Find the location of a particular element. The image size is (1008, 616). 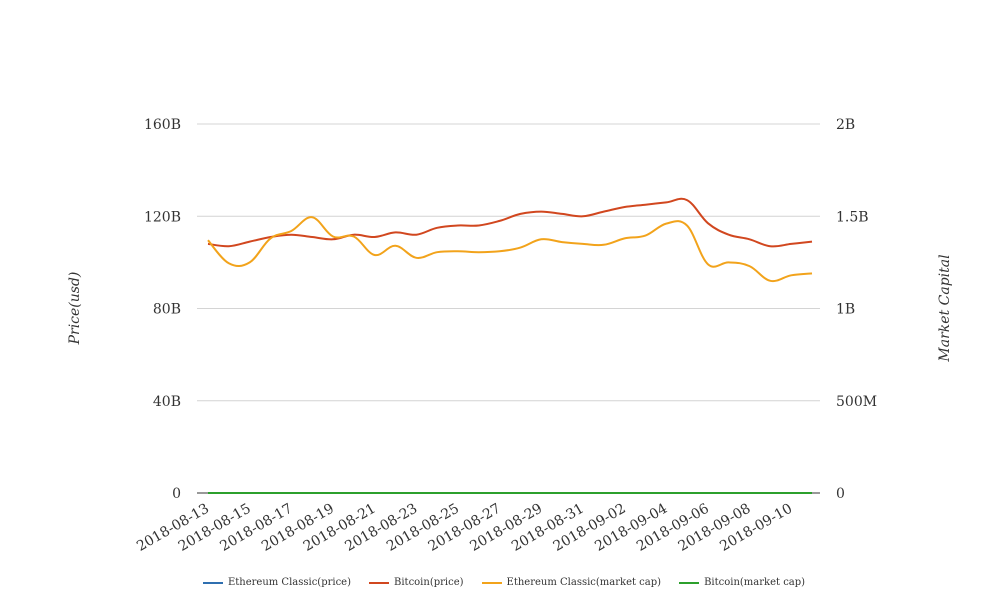

y-axis-right-title: Market Capital is located at coordinates (945, 308).